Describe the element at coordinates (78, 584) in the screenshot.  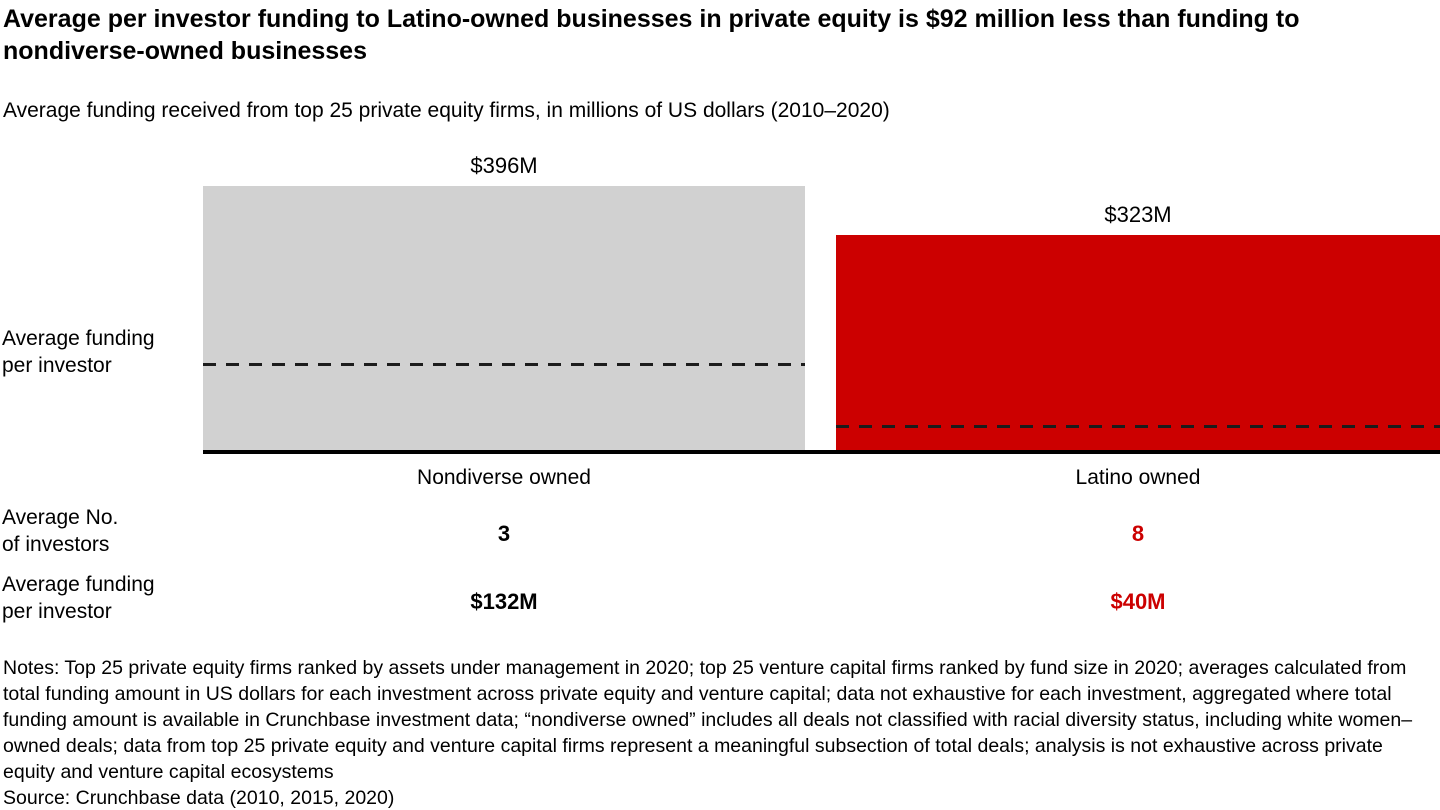
I see `row-label-avg-funding-line1: Average funding` at that location.